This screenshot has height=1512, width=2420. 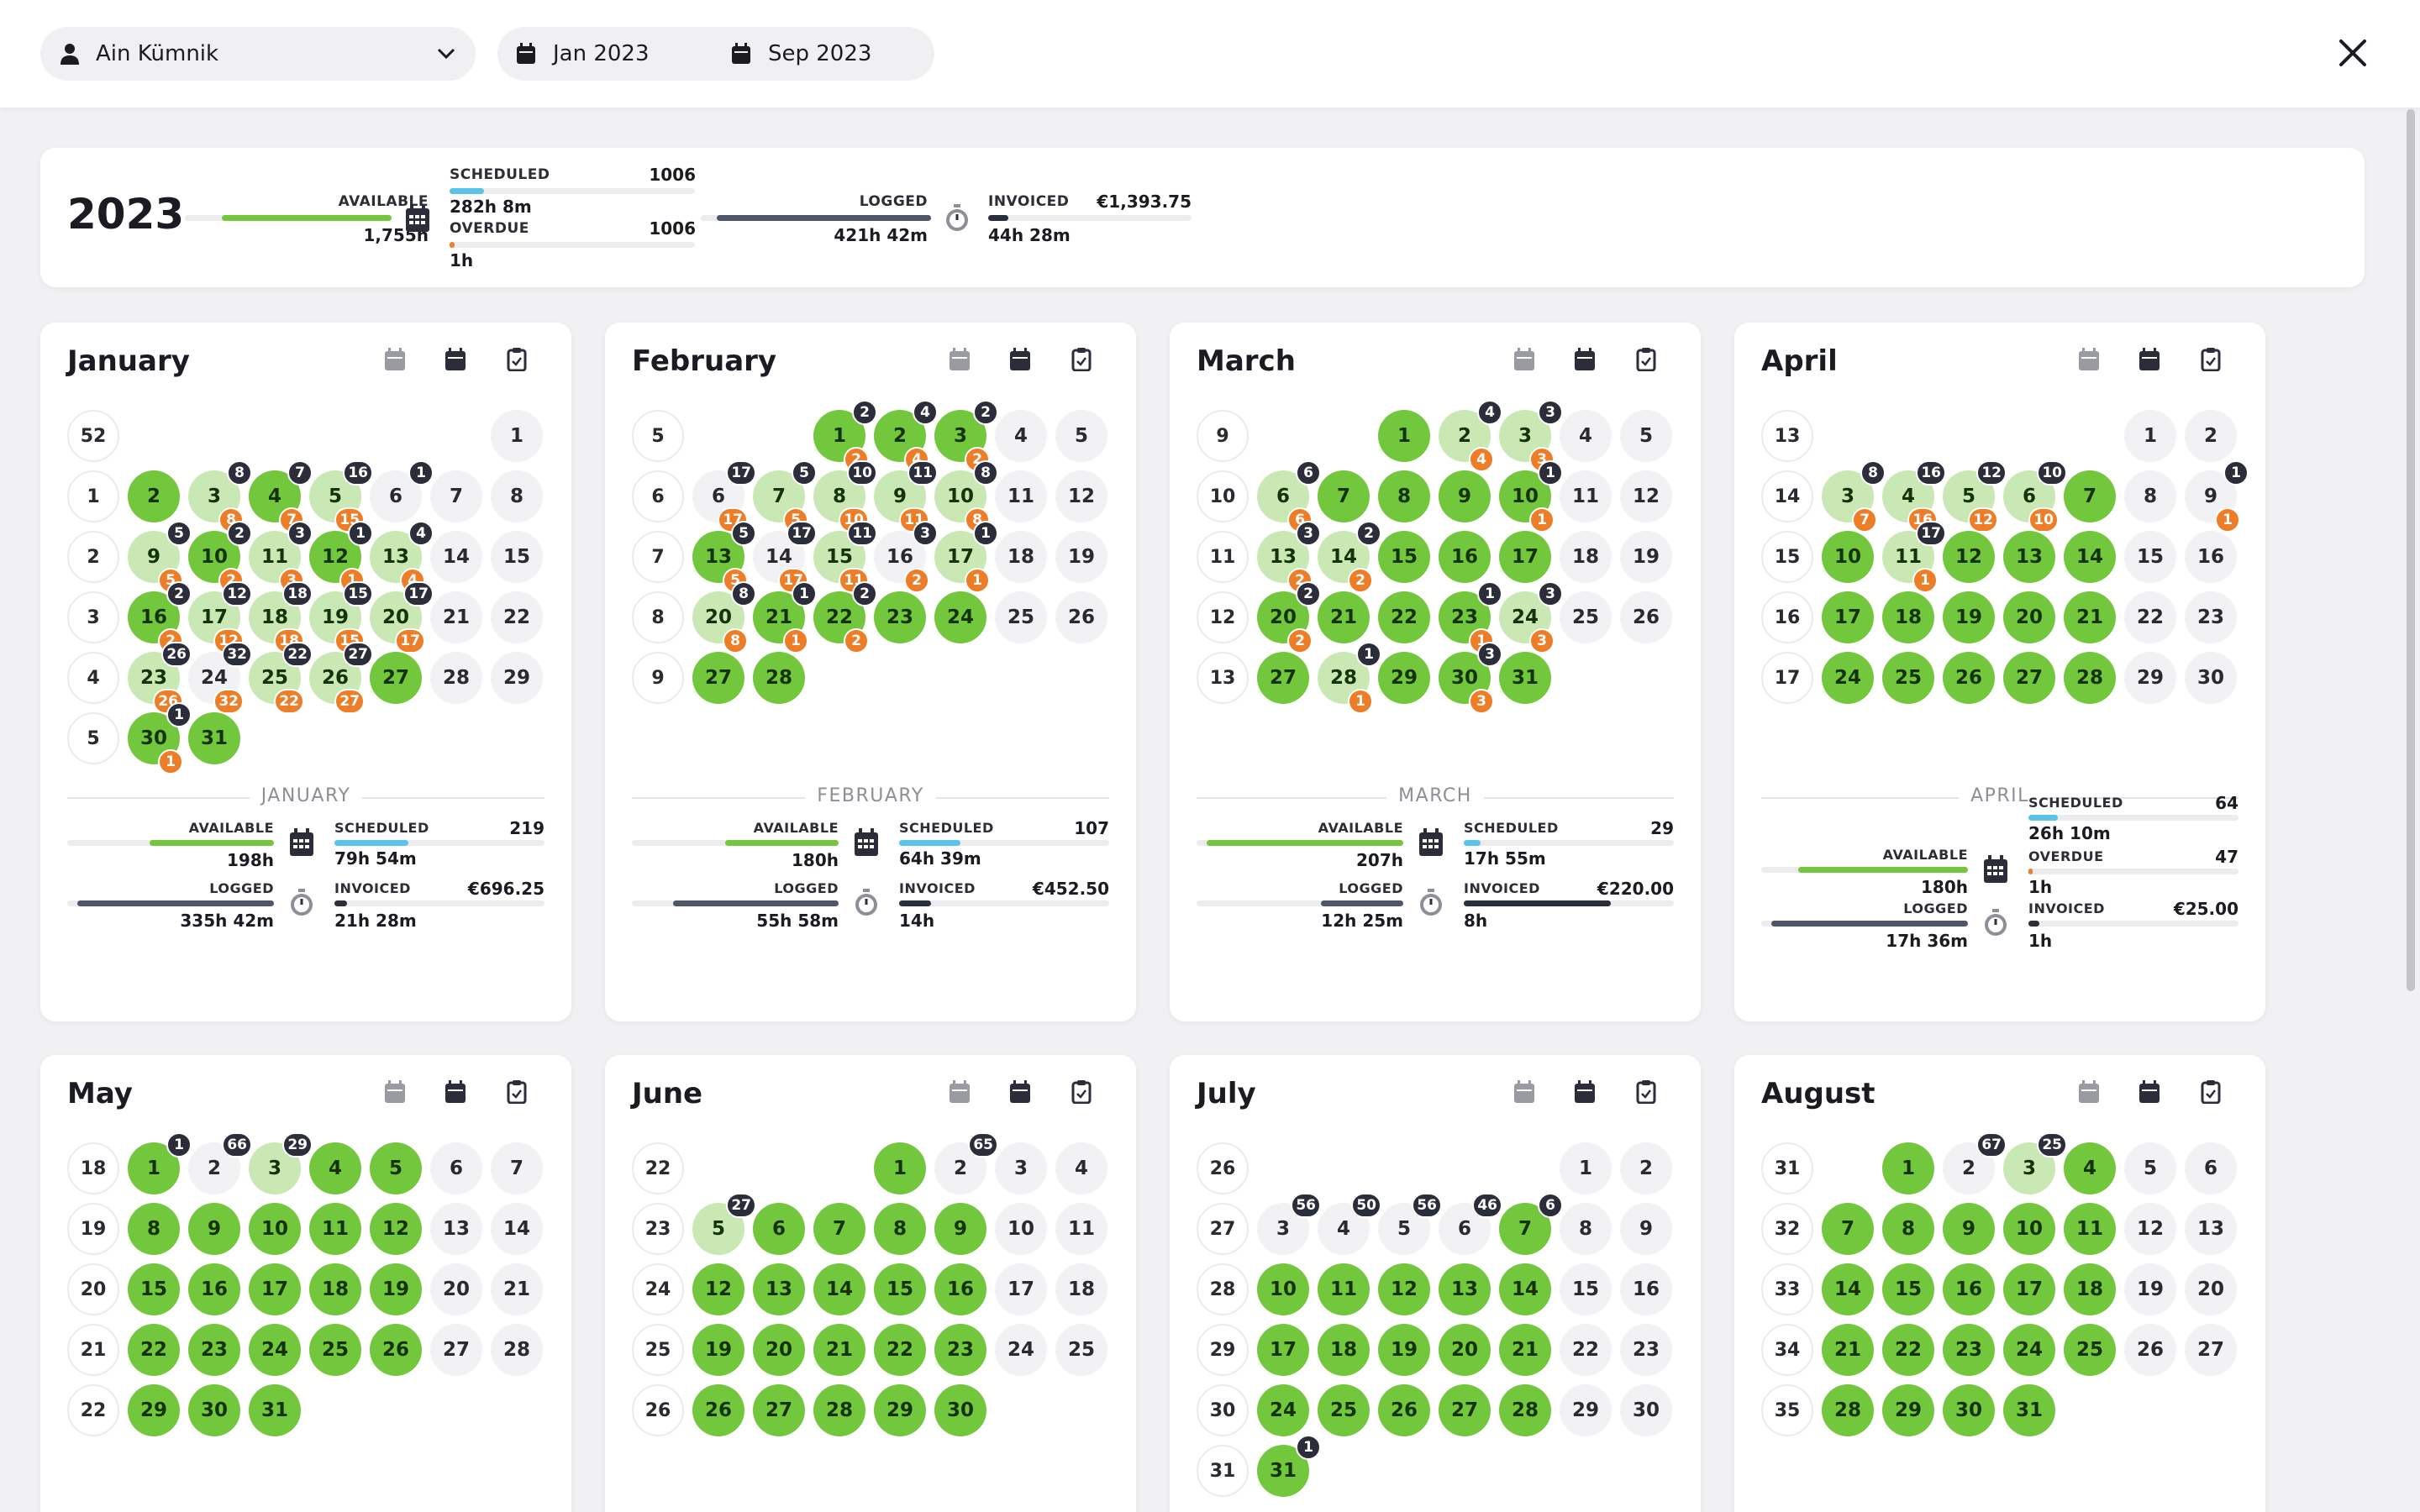 I want to click on day-cell: 24, so click(x=275, y=1350).